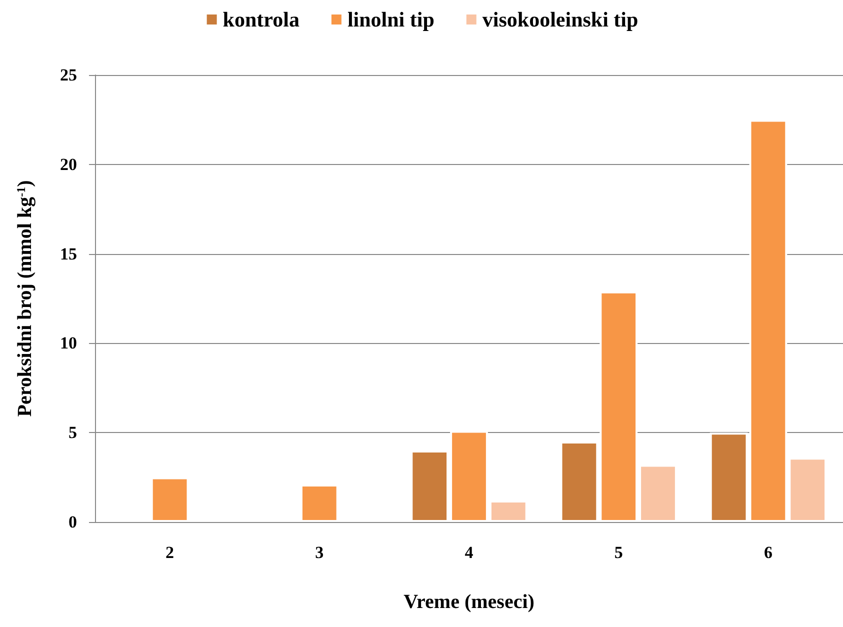 Image resolution: width=843 pixels, height=627 pixels. What do you see at coordinates (618, 552) in the screenshot?
I see `x-tick-label: 5` at bounding box center [618, 552].